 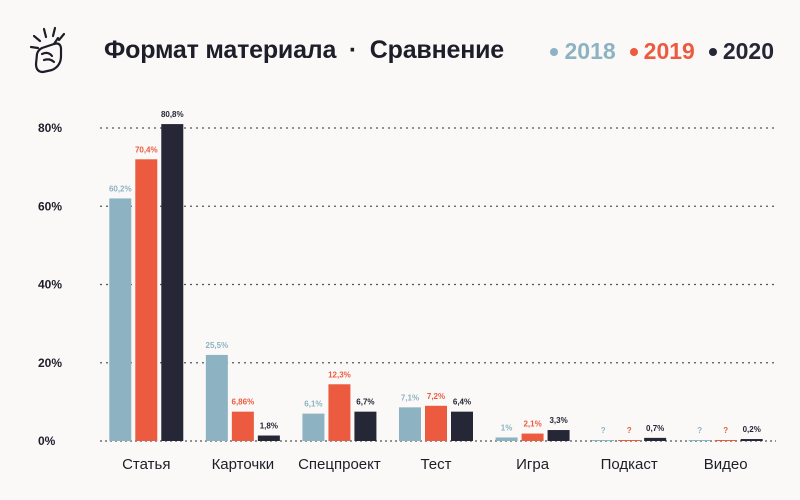 What do you see at coordinates (748, 51) in the screenshot?
I see `legend-label: 2020` at bounding box center [748, 51].